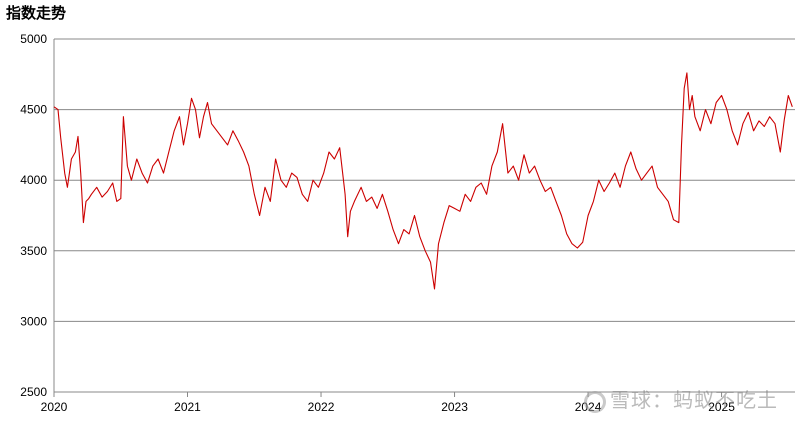 The image size is (800, 423). What do you see at coordinates (454, 407) in the screenshot?
I see `x-tick-label: 2023` at bounding box center [454, 407].